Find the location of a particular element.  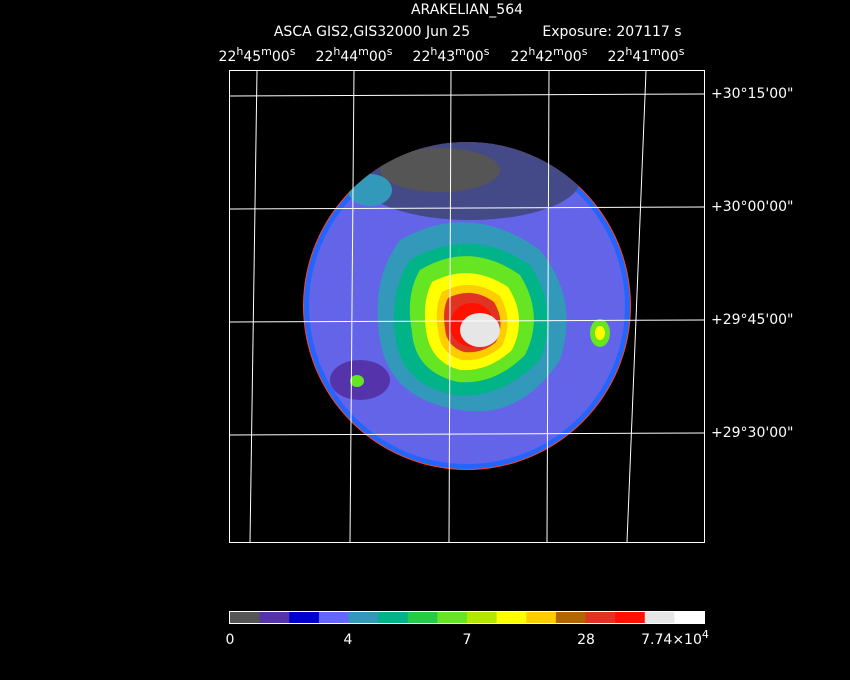

ra-label: 22h41m00s is located at coordinates (646, 55).